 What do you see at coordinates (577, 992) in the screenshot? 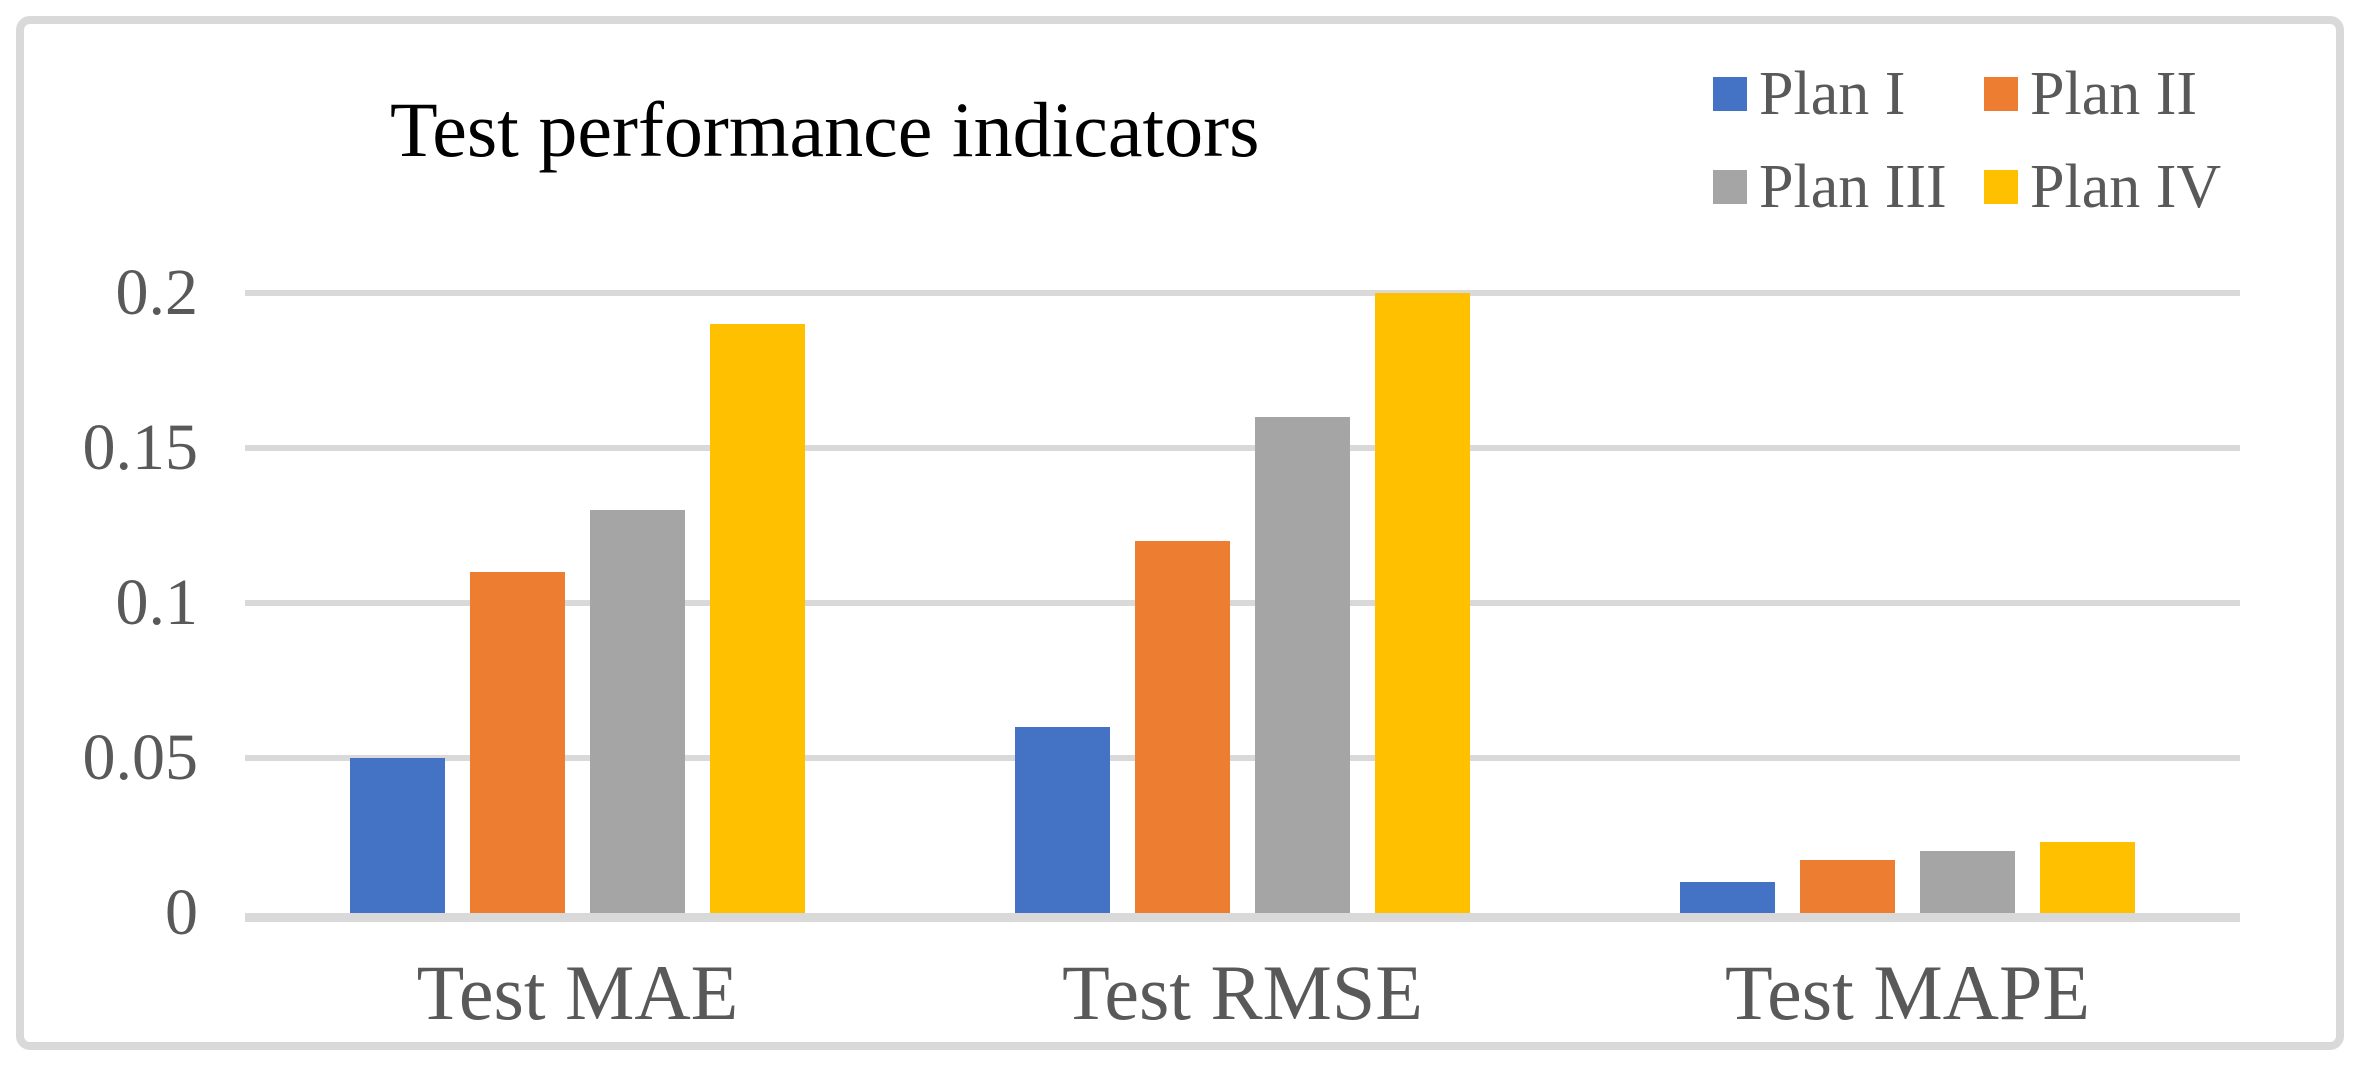
I see `x-axis-label-test-mae: Test MAE` at bounding box center [577, 992].